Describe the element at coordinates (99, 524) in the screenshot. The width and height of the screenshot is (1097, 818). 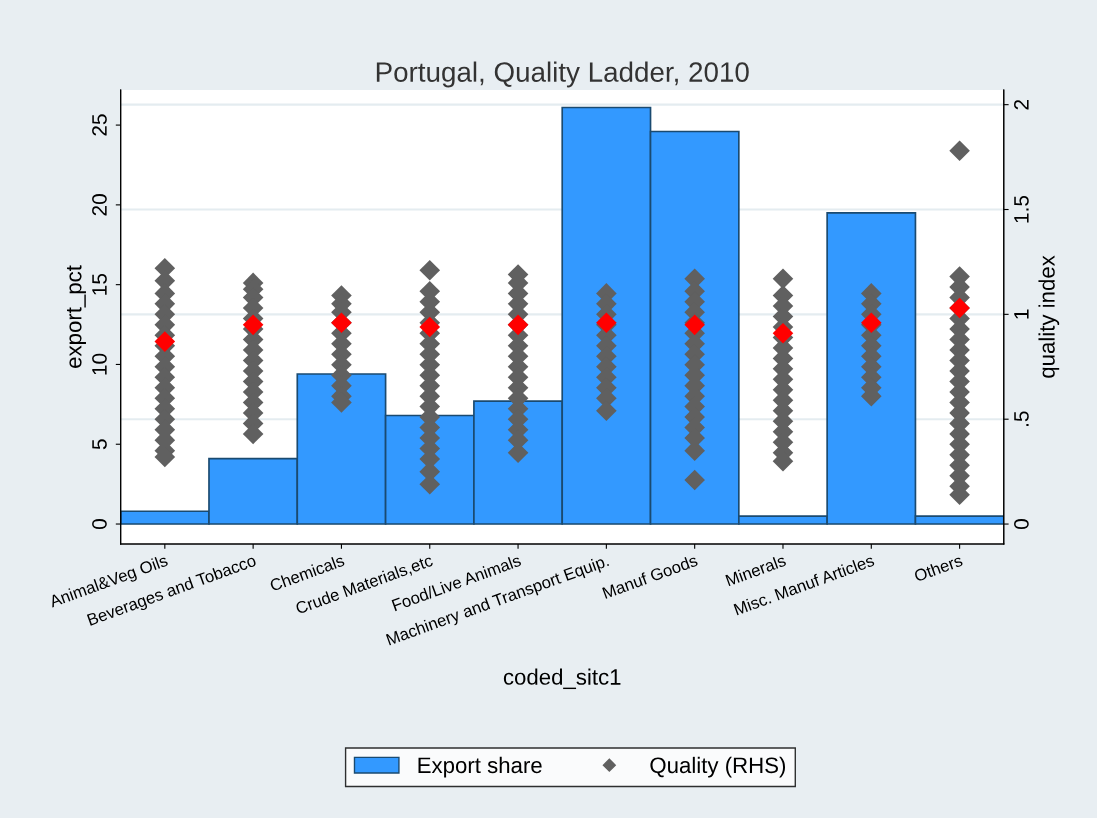
I see `y-tick-label: 0` at that location.